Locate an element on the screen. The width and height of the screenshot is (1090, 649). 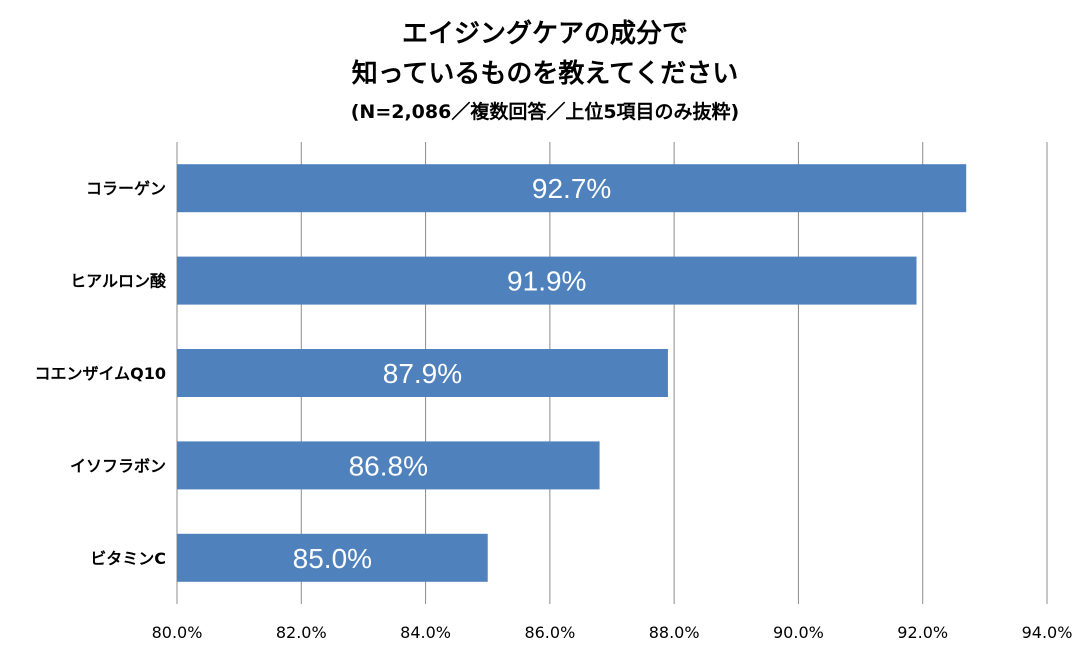
data-label: 85.0% is located at coordinates (332, 558).